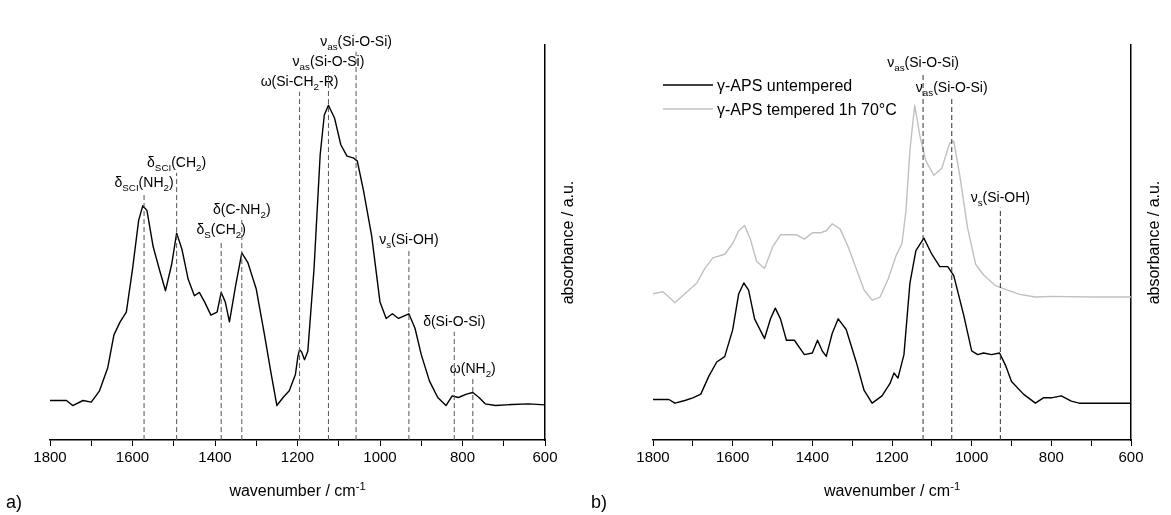 Image resolution: width=1171 pixels, height=515 pixels. I want to click on text: b), so click(599, 502).